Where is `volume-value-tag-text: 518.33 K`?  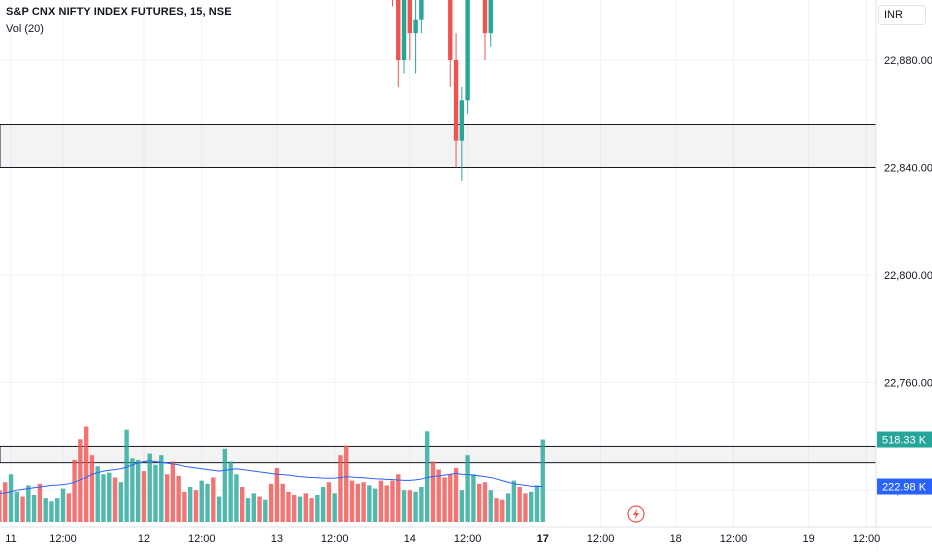
volume-value-tag-text: 518.33 K is located at coordinates (904, 441).